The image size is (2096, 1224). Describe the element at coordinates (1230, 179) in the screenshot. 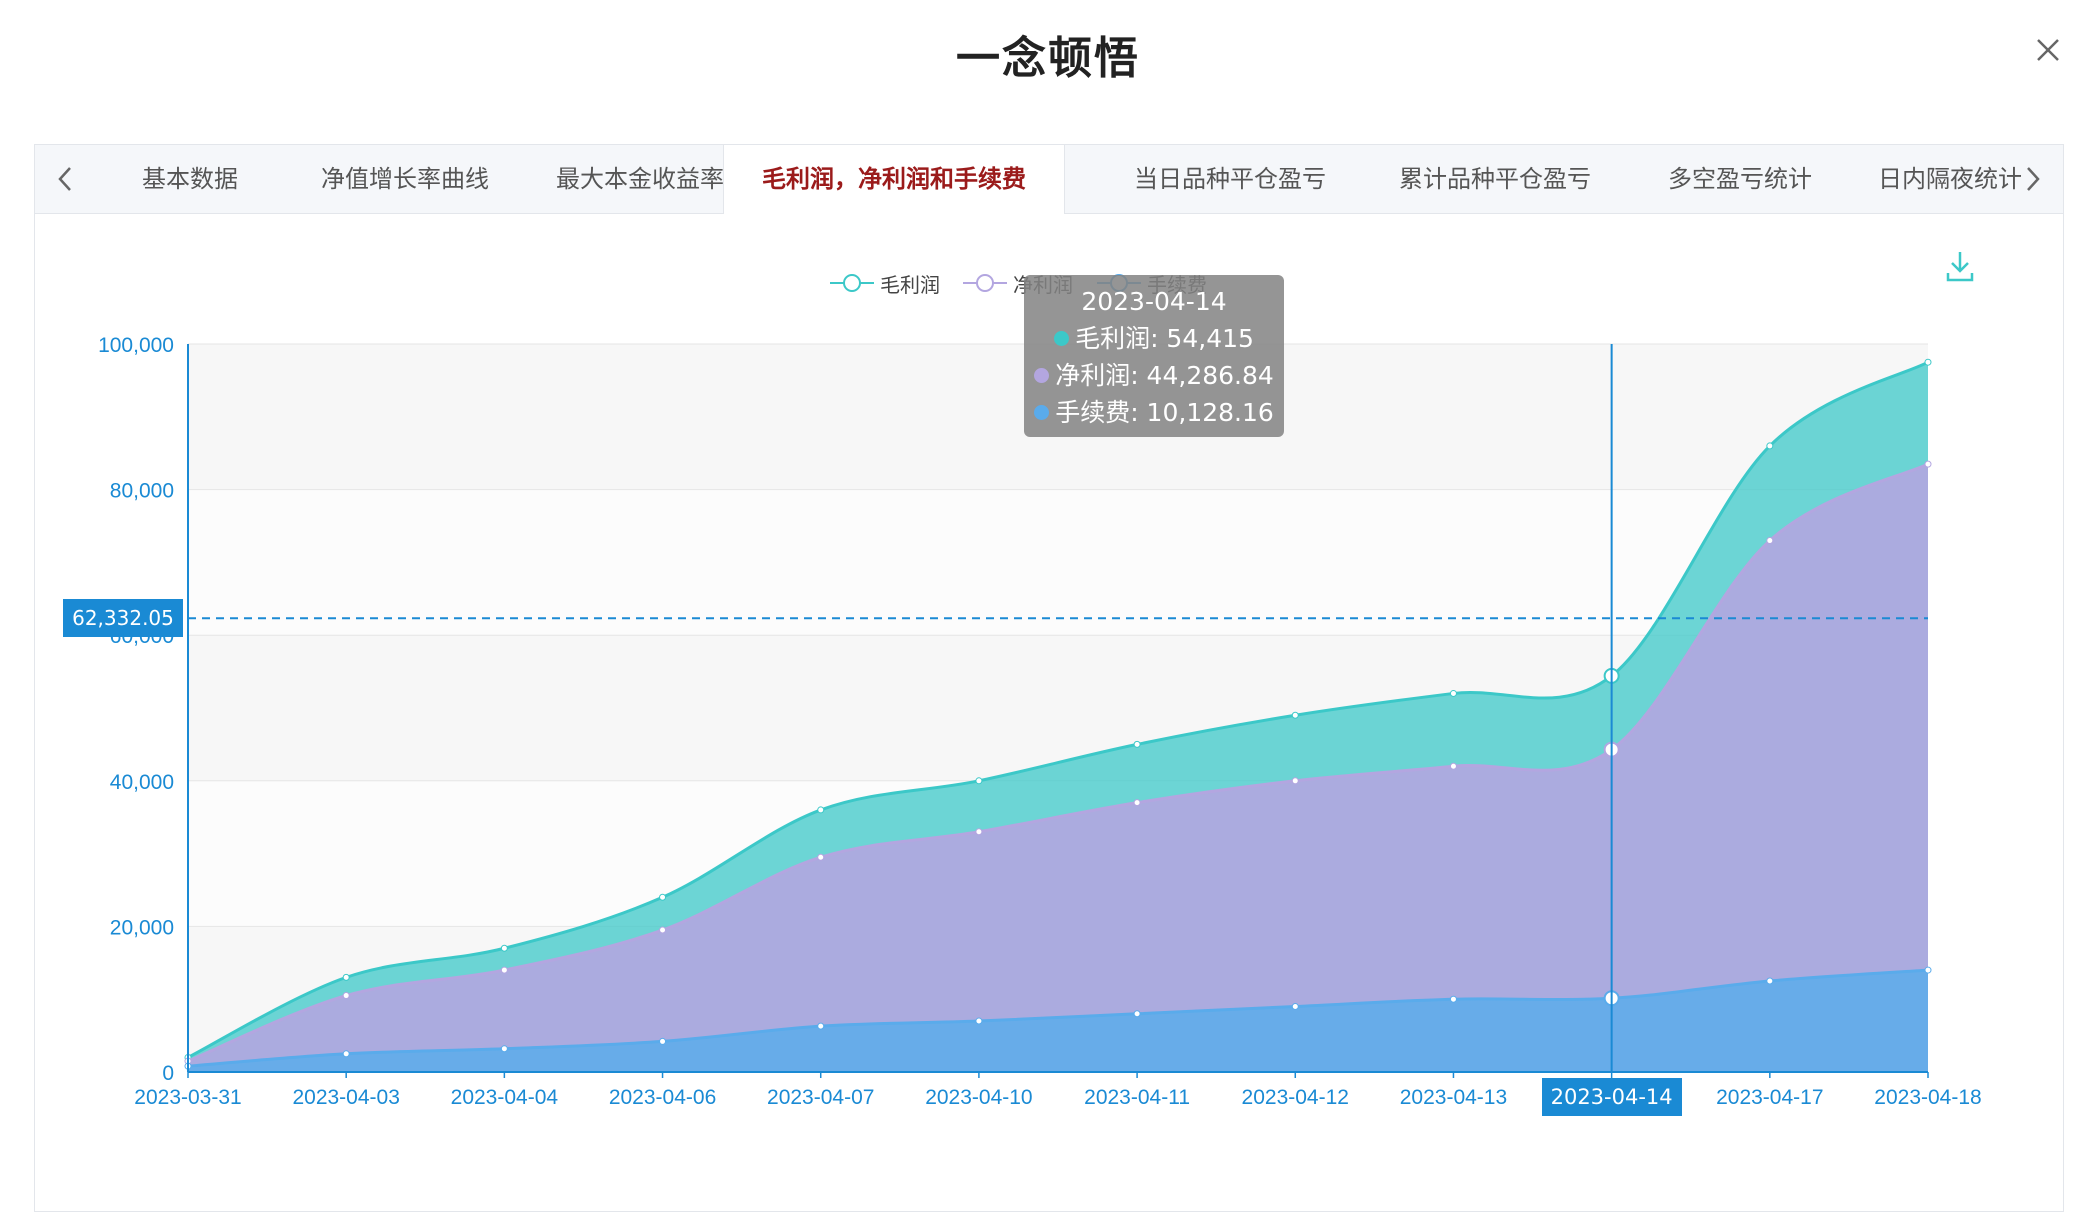

I see `tab-daily-variety-pnl: 当日品种平仓盈亏` at that location.